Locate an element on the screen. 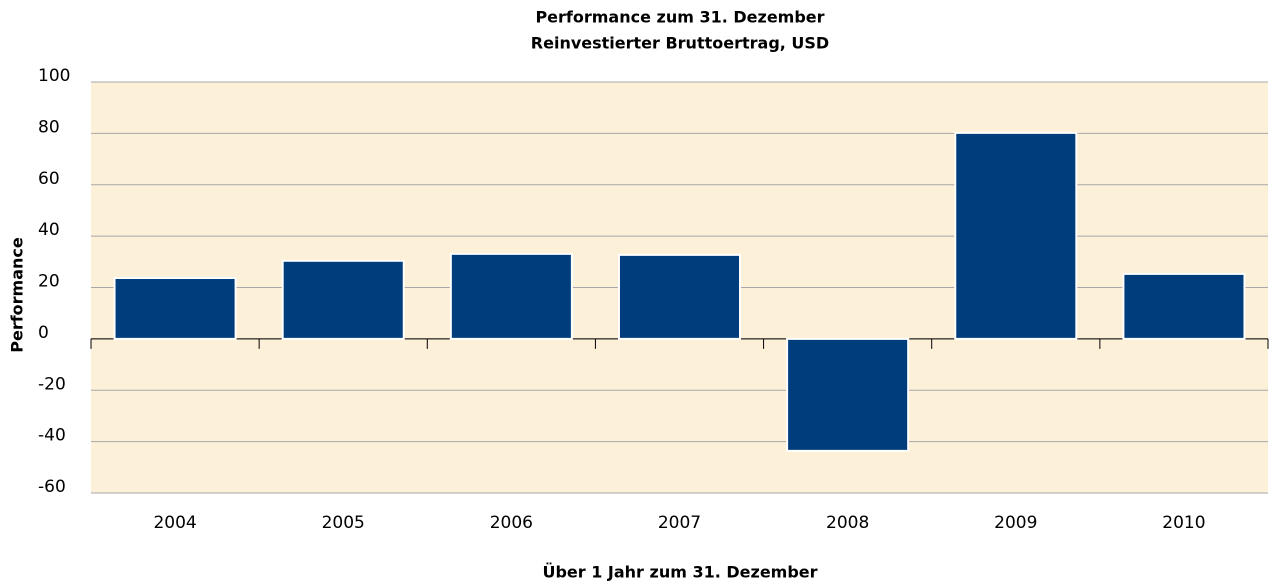  y-tick-label: 80 is located at coordinates (49, 127).